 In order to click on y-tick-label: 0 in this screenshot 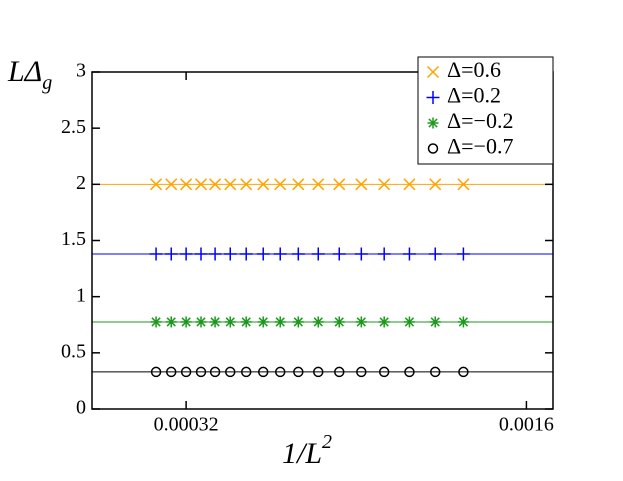, I will do `click(81, 408)`.